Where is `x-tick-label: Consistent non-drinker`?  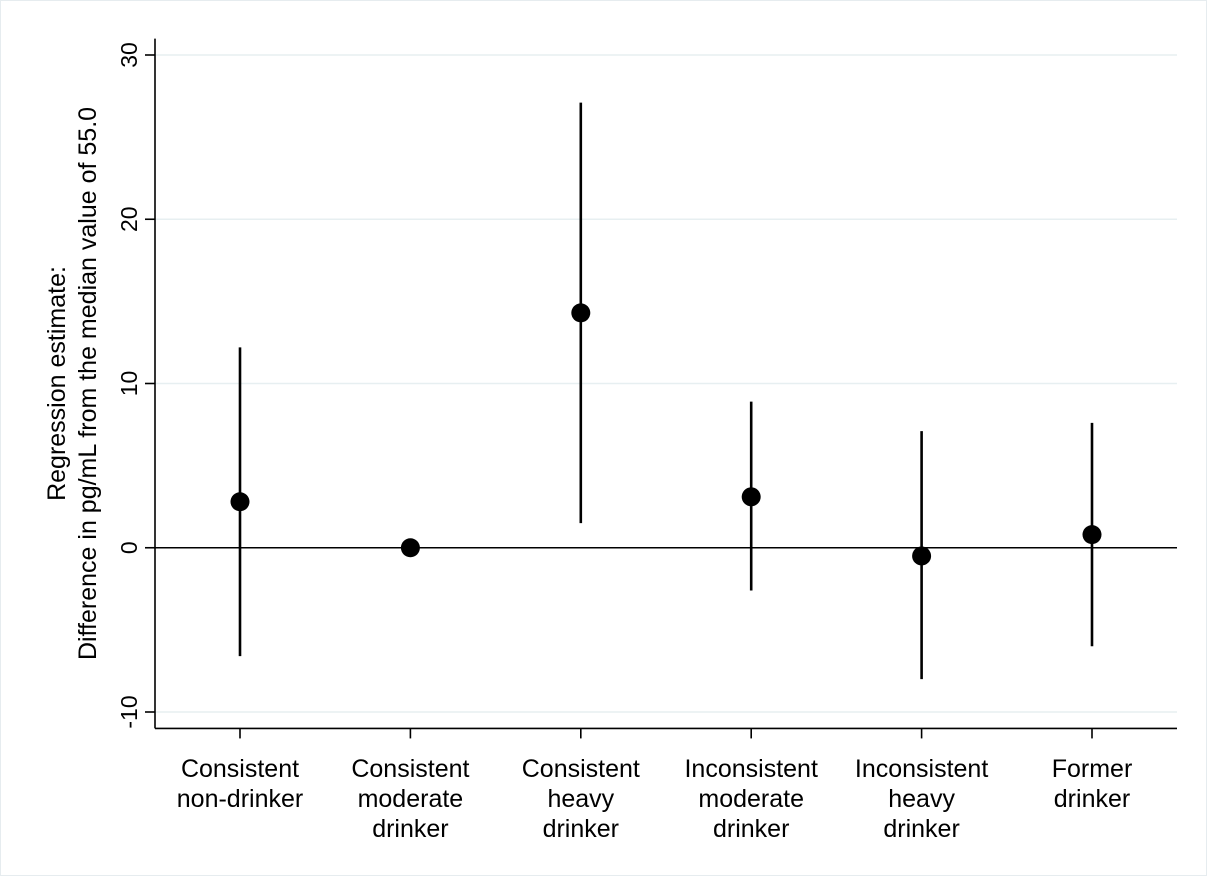
x-tick-label: Consistent non-drinker is located at coordinates (240, 784).